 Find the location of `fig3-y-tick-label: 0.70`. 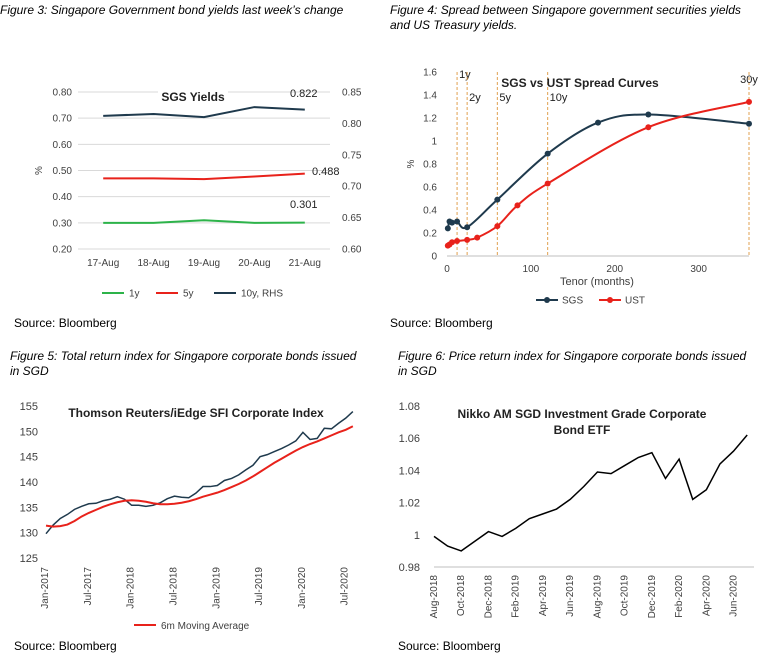

fig3-y-tick-label: 0.70 is located at coordinates (63, 119).